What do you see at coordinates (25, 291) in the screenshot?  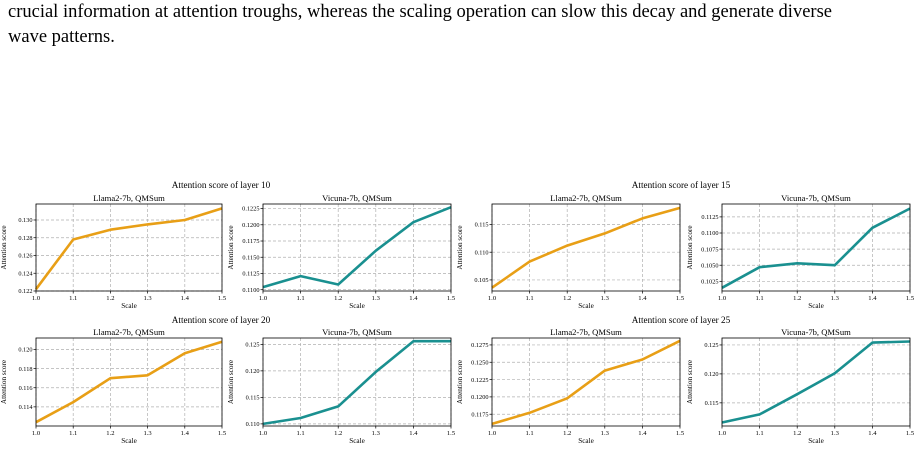 I see `y-tick-label: 0.122` at bounding box center [25, 291].